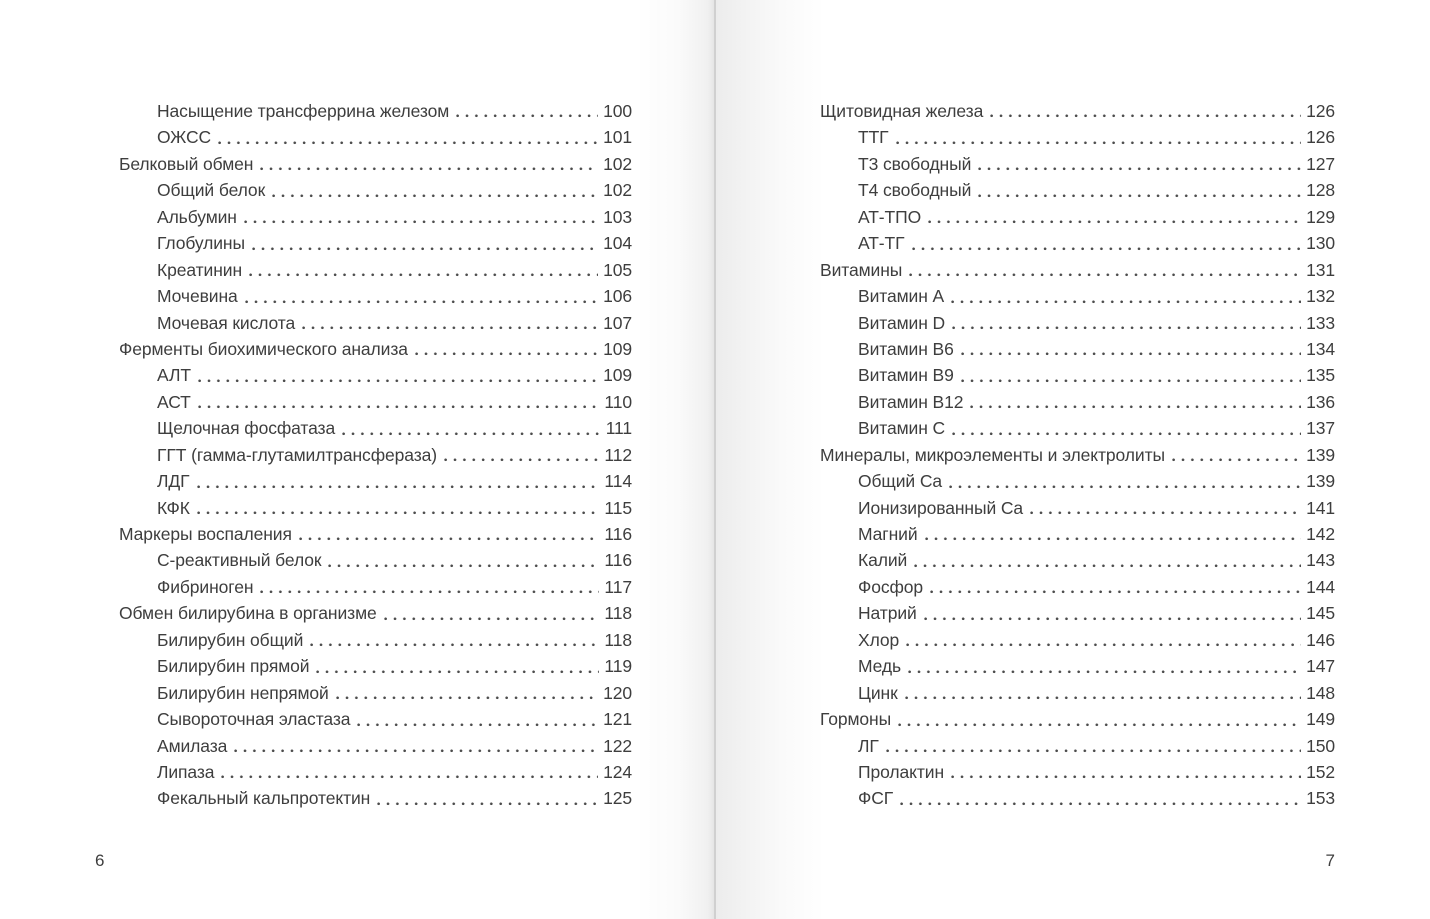 The image size is (1430, 919). What do you see at coordinates (197, 216) in the screenshot?
I see `toc-entry-label: Альбумин` at bounding box center [197, 216].